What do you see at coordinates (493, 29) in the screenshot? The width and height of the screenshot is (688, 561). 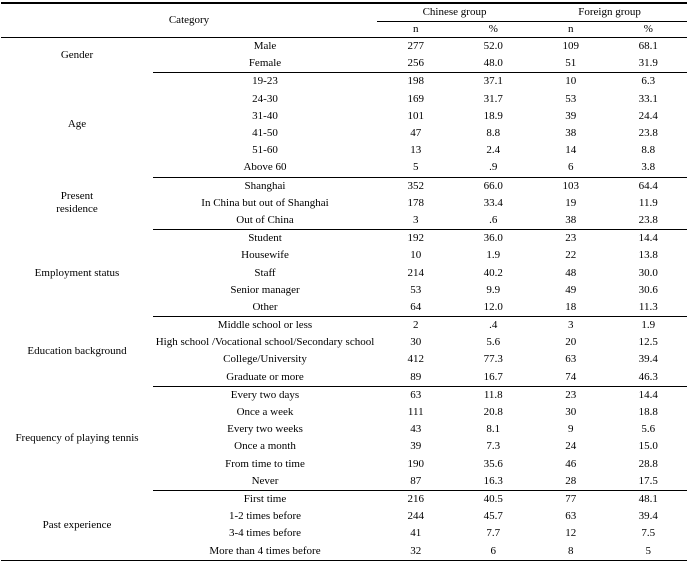 I see `col-header-chinese-pct: %` at bounding box center [493, 29].